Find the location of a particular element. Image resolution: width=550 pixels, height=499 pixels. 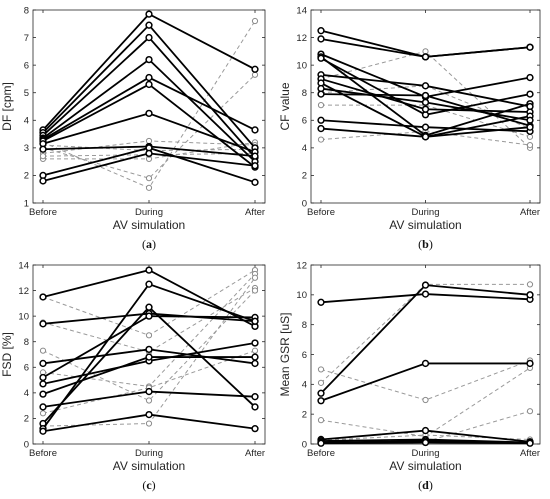

y-tick-label: 1 is located at coordinates (26, 203).